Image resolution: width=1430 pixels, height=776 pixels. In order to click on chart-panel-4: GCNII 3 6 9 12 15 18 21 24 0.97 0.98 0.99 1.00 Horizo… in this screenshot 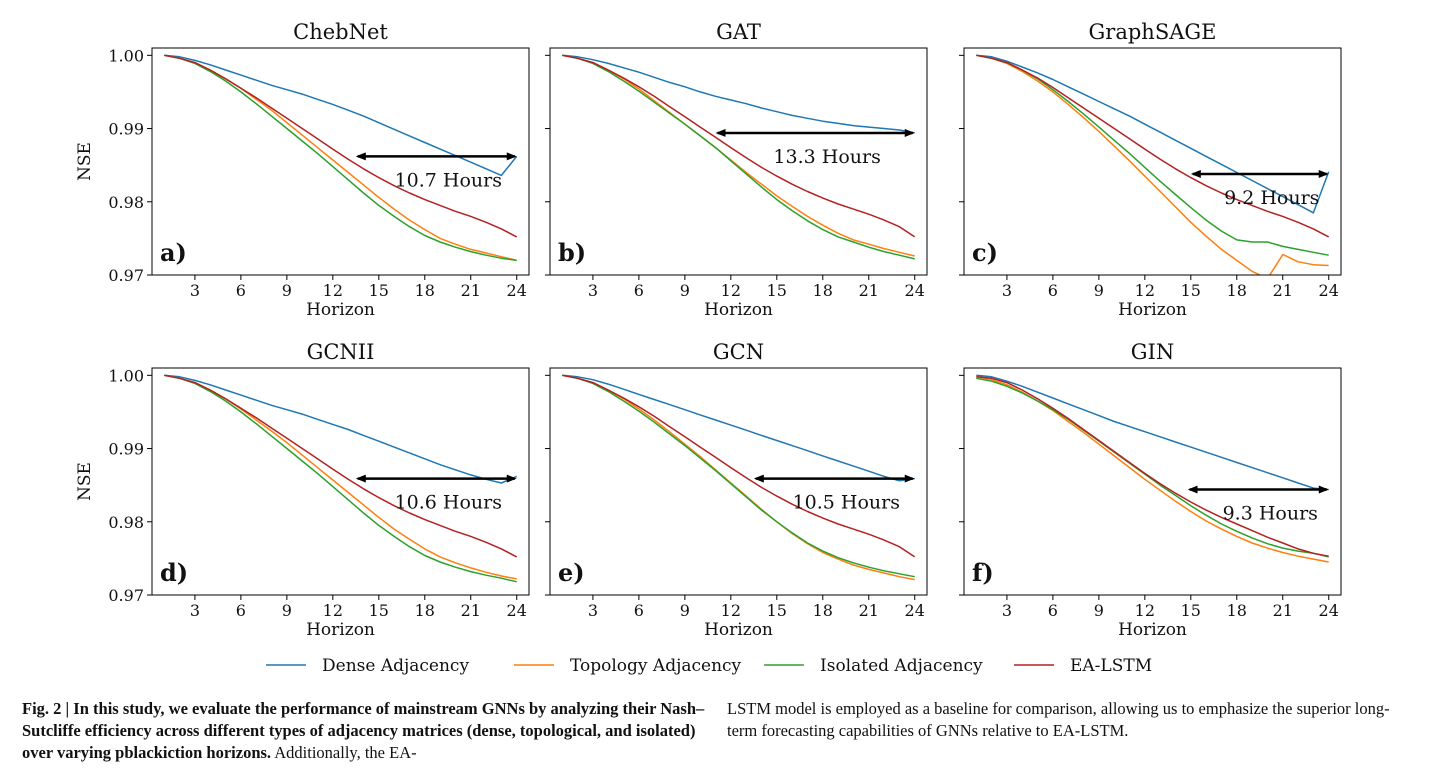, I will do `click(302, 490)`.